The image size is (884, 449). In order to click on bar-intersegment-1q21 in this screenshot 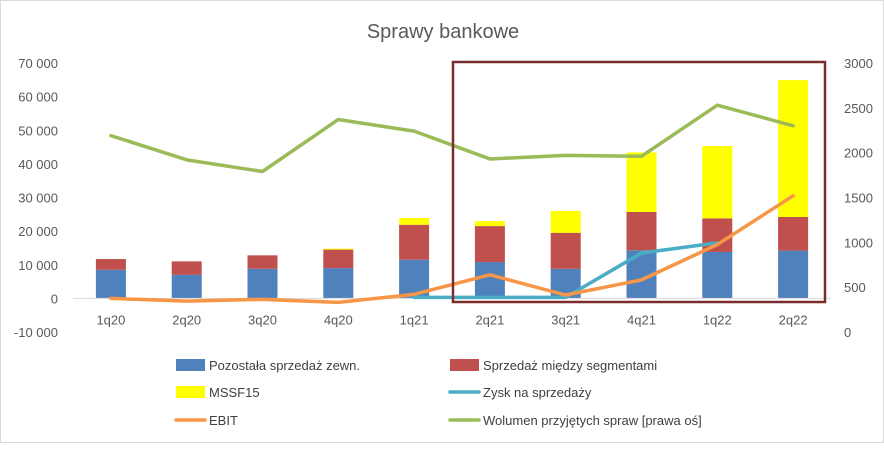, I will do `click(414, 242)`.